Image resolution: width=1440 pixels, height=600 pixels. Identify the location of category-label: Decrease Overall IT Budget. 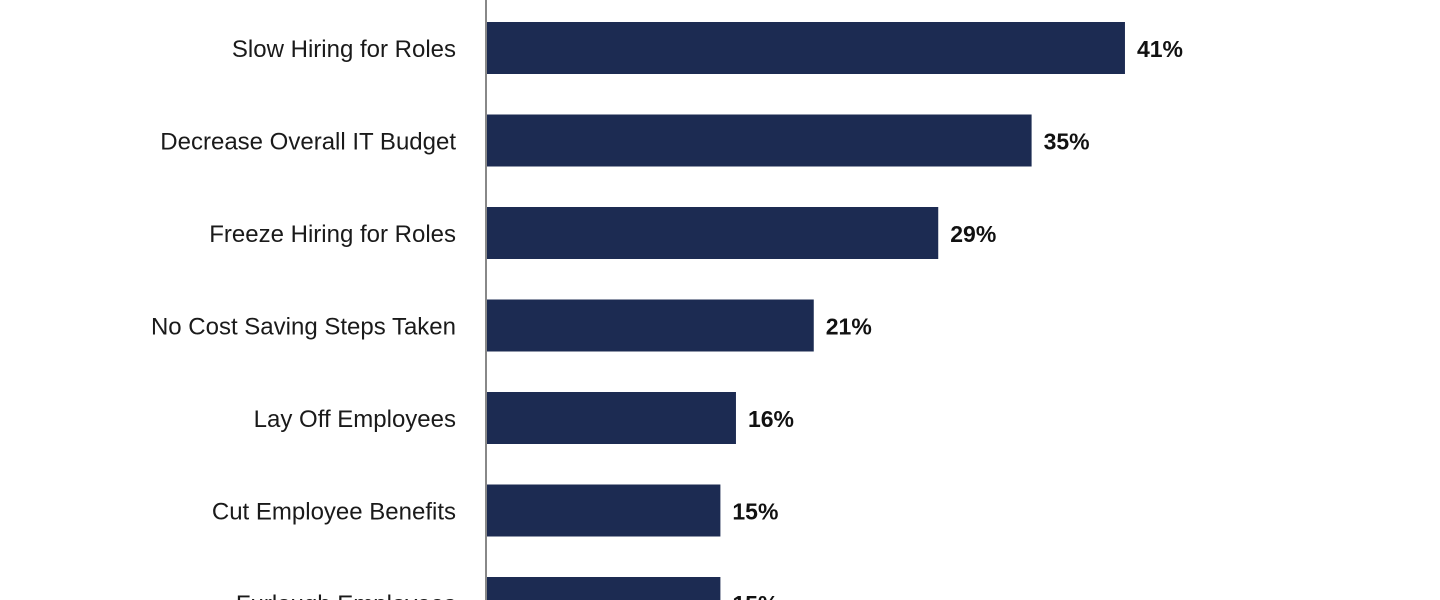
(308, 142).